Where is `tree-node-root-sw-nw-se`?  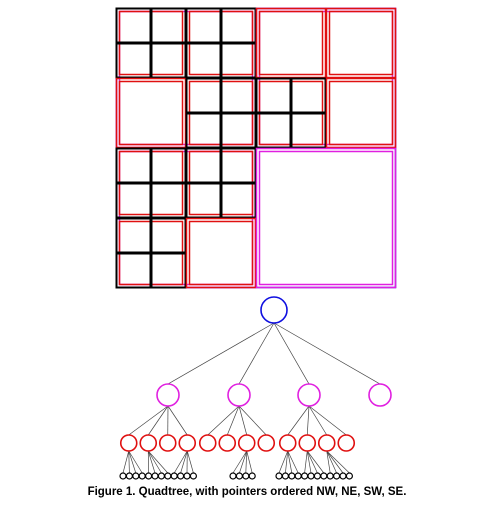 tree-node-root-sw-nw-se is located at coordinates (298, 476).